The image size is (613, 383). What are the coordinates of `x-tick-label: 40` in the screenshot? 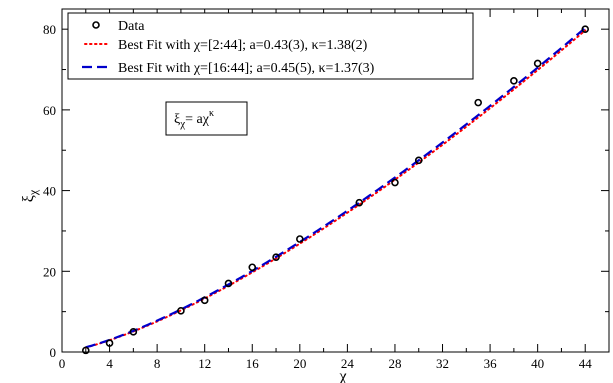 It's located at (537, 363).